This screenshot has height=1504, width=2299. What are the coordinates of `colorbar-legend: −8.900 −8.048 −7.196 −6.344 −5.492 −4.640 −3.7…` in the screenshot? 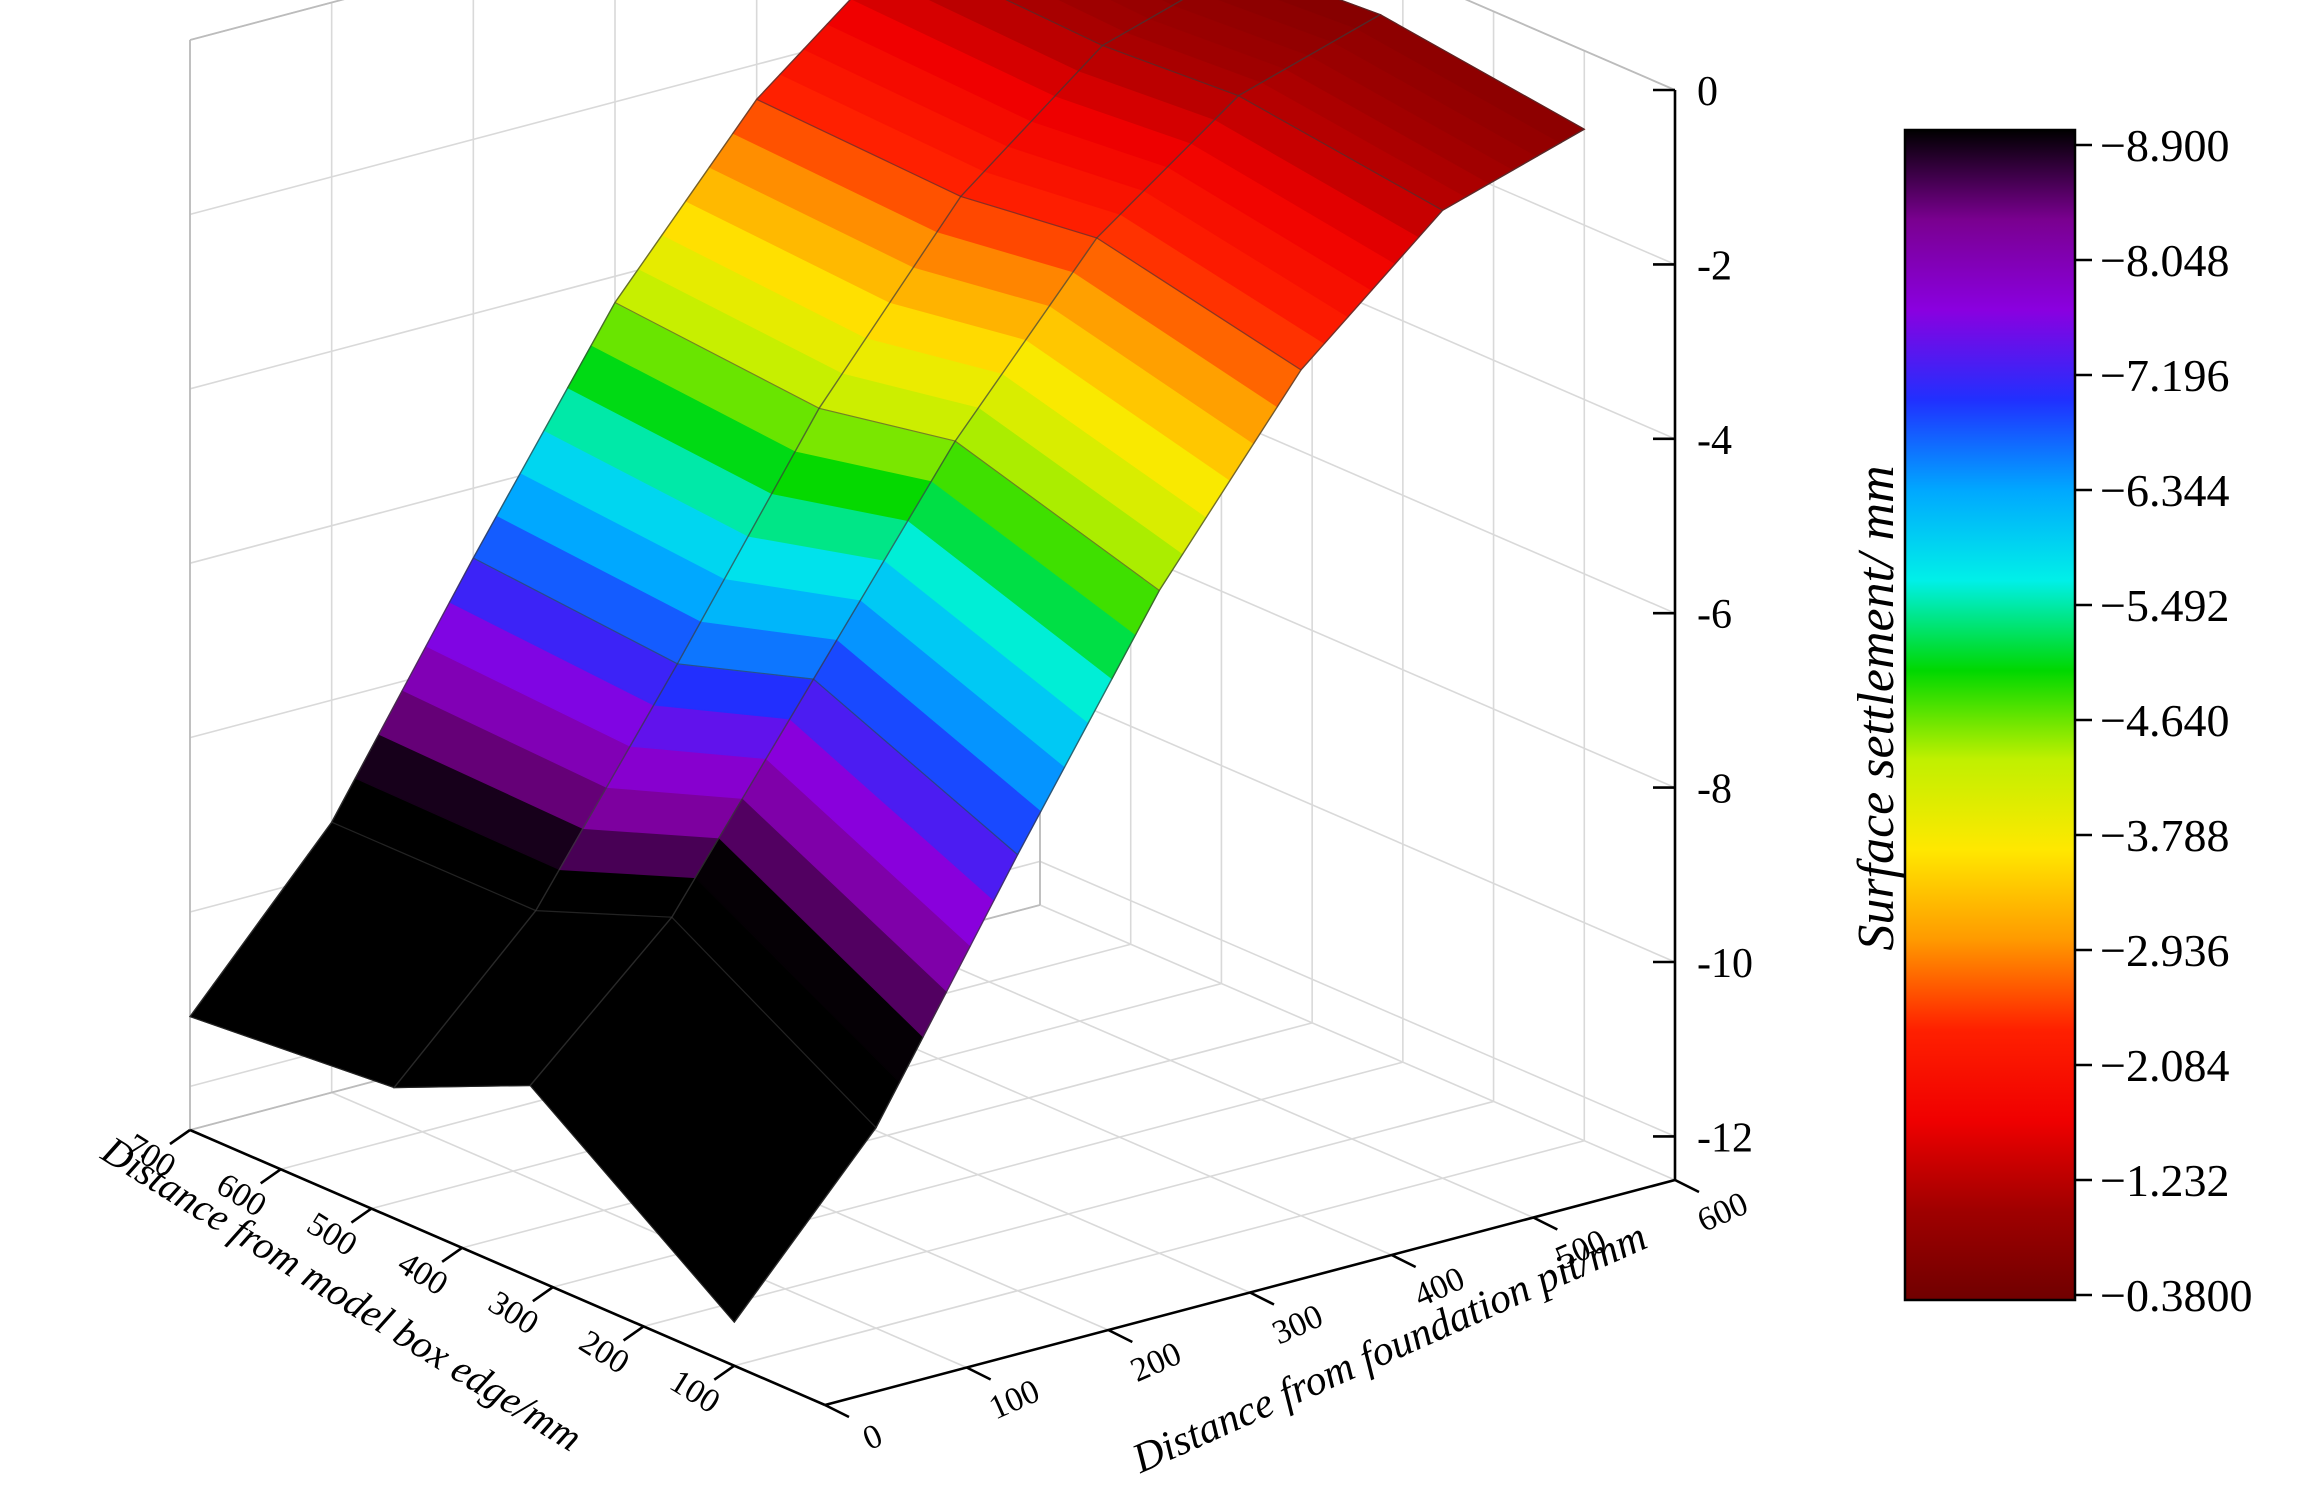 It's located at (2077, 720).